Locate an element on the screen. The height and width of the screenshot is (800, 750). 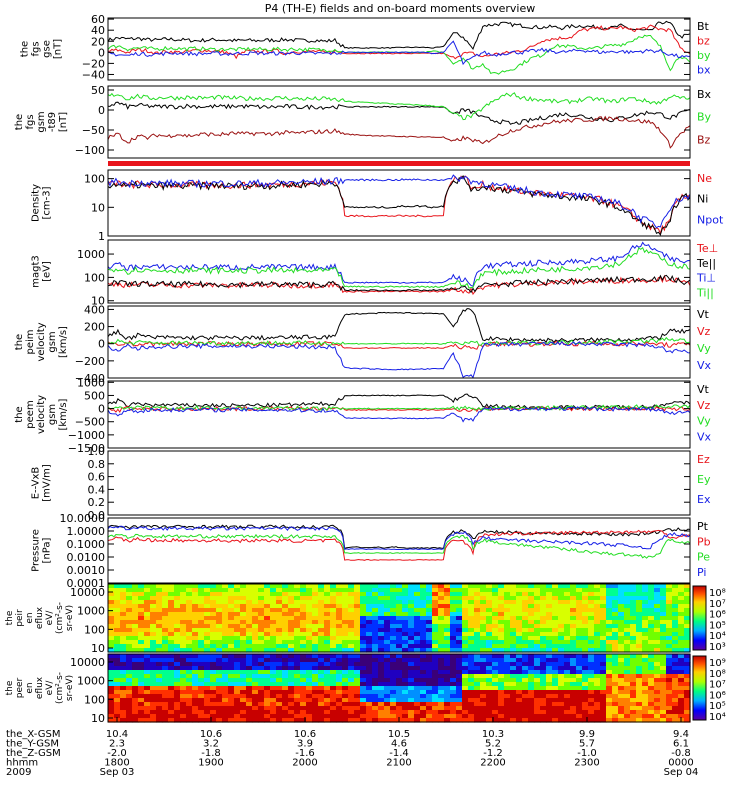
ephemeris-value: 1900 is located at coordinates (210, 763).